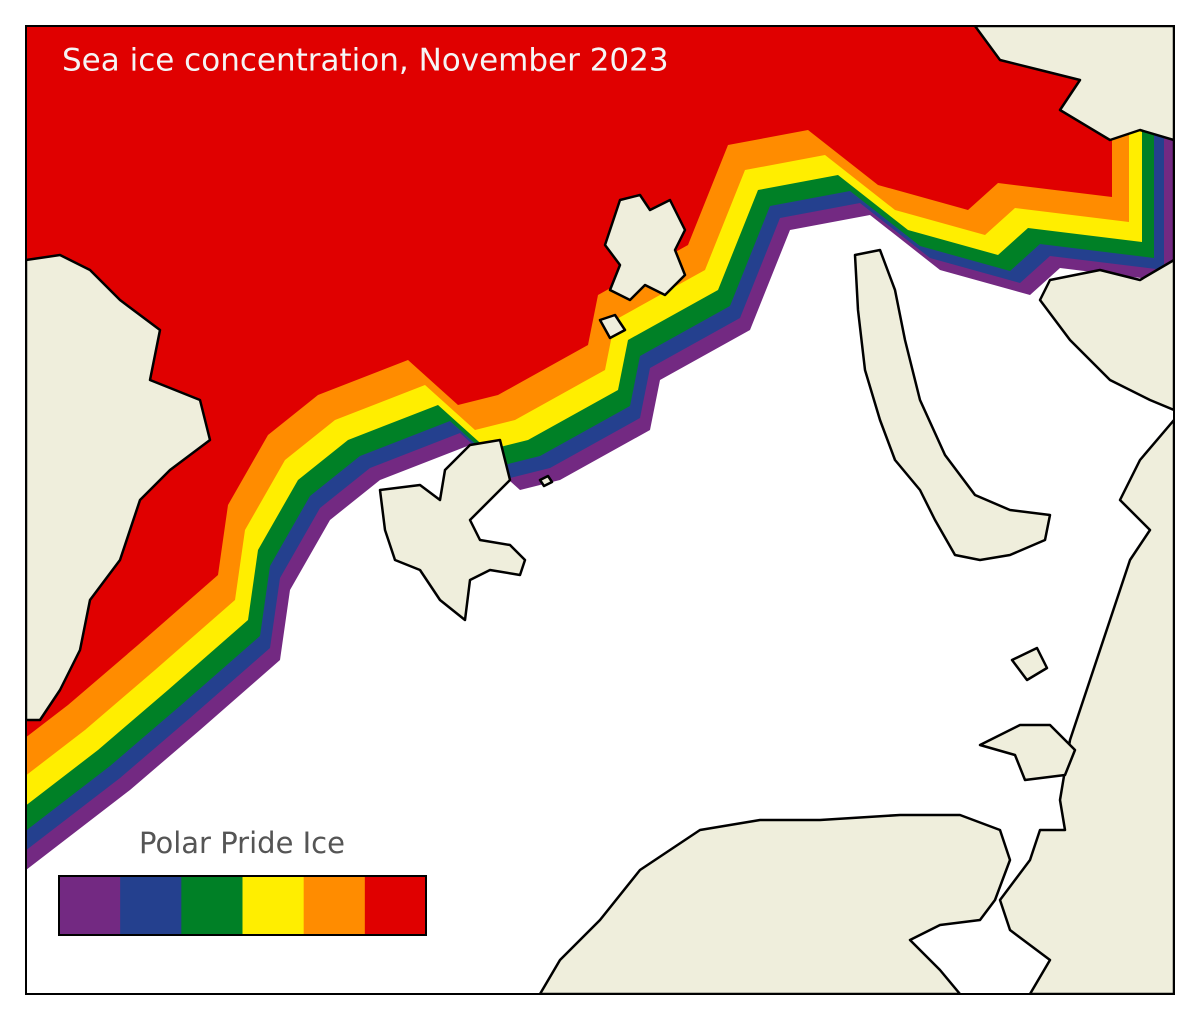 The height and width of the screenshot is (1021, 1200). Describe the element at coordinates (952, 405) in the screenshot. I see `novaya-zemlya` at that location.